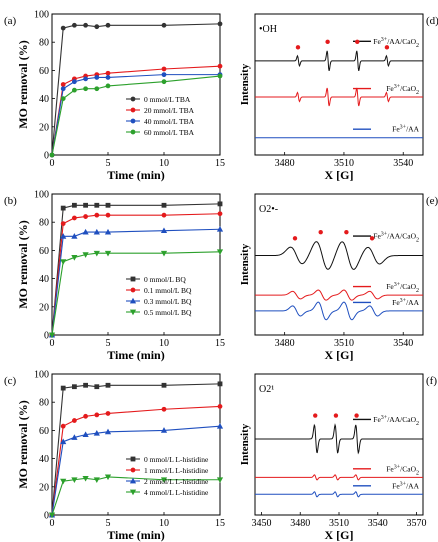 This screenshot has height=542, width=438. I want to click on species-label: O2¹, so click(266, 389).